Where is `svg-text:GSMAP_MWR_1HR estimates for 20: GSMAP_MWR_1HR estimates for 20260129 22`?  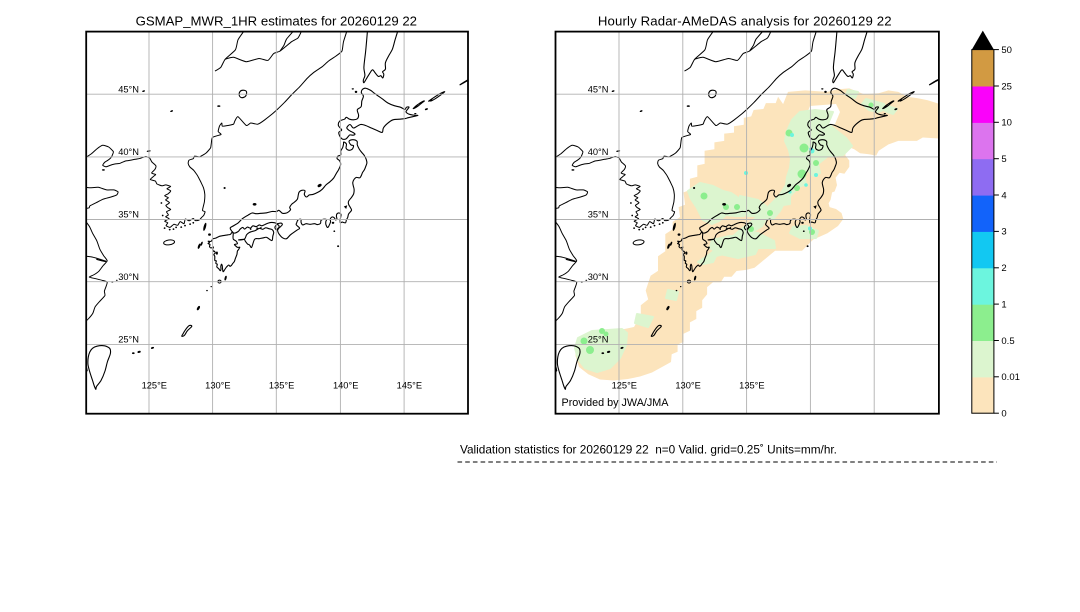 svg-text:GSMAP_MWR_1HR estimates for 20: GSMAP_MWR_1HR estimates for 20260129 22 is located at coordinates (276, 20).